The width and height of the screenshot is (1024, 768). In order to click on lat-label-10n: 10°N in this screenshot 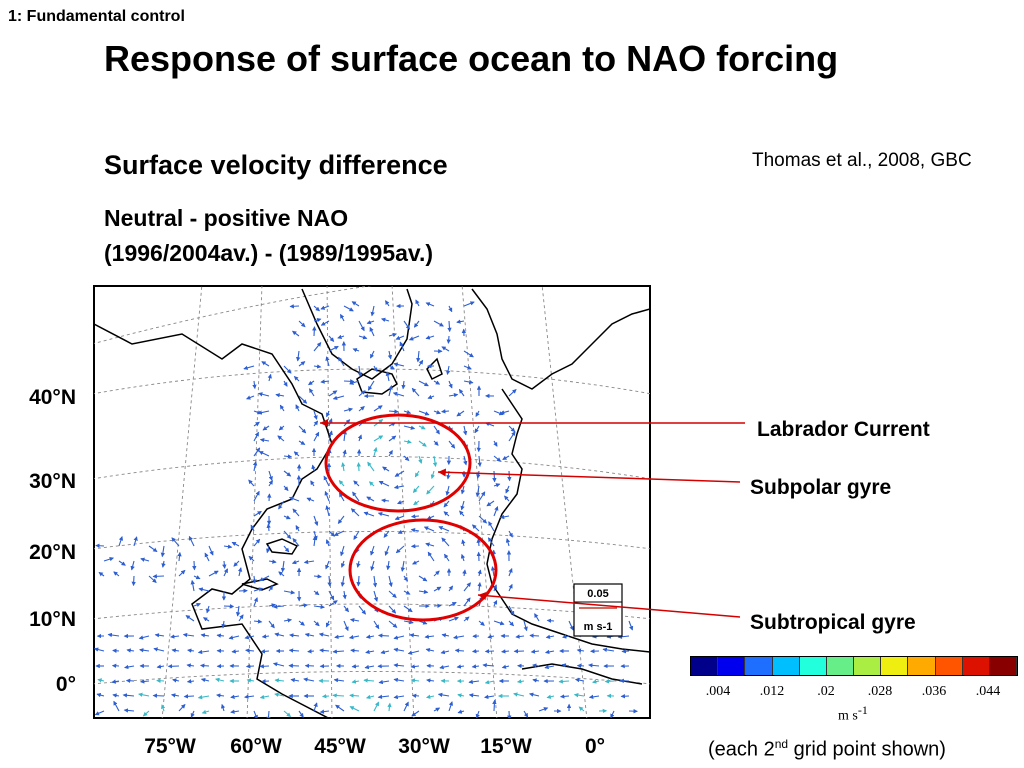, I will do `click(52, 619)`.